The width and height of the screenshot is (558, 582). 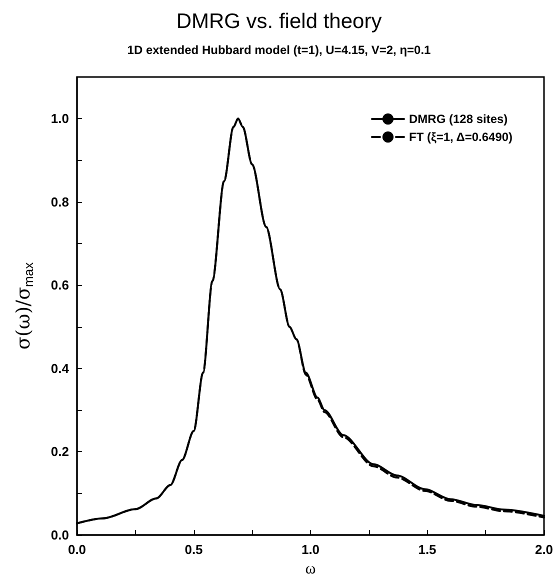 What do you see at coordinates (193, 549) in the screenshot?
I see `x-tick-label: 0.5` at bounding box center [193, 549].